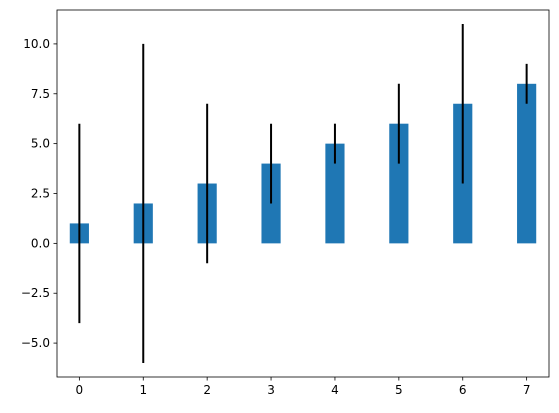  Describe the element at coordinates (40, 144) in the screenshot. I see `y-tick-label: 5.0` at that location.